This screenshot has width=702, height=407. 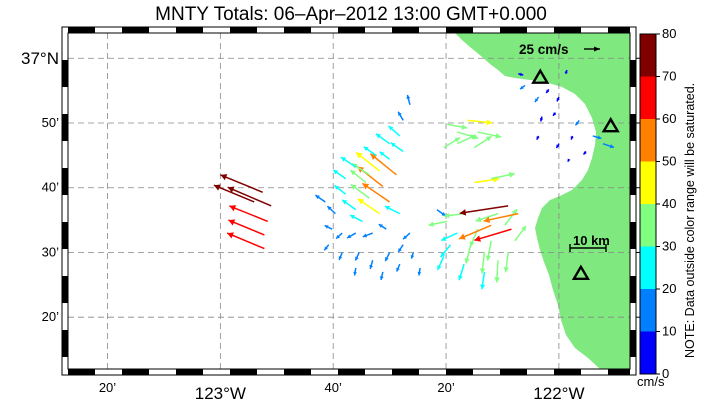 I want to click on reference-vector-label: 25 cm/s, so click(x=544, y=49).